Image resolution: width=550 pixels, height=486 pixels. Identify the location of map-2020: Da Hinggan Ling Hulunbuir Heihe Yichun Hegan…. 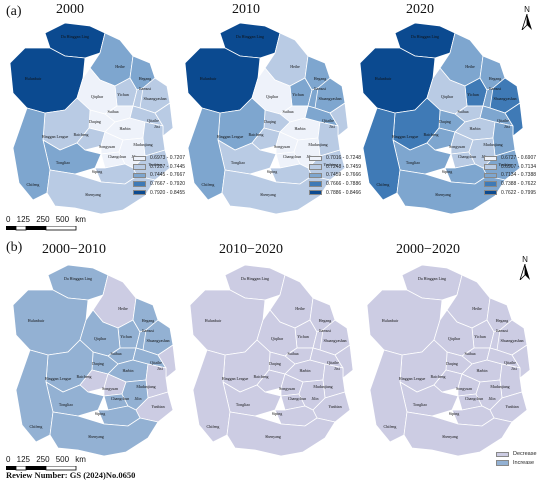
(441, 118).